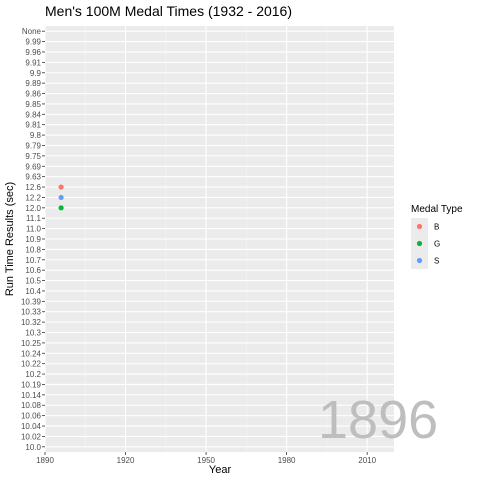 The height and width of the screenshot is (480, 480). What do you see at coordinates (33, 374) in the screenshot?
I see `y-tick-label: 10.2` at bounding box center [33, 374].